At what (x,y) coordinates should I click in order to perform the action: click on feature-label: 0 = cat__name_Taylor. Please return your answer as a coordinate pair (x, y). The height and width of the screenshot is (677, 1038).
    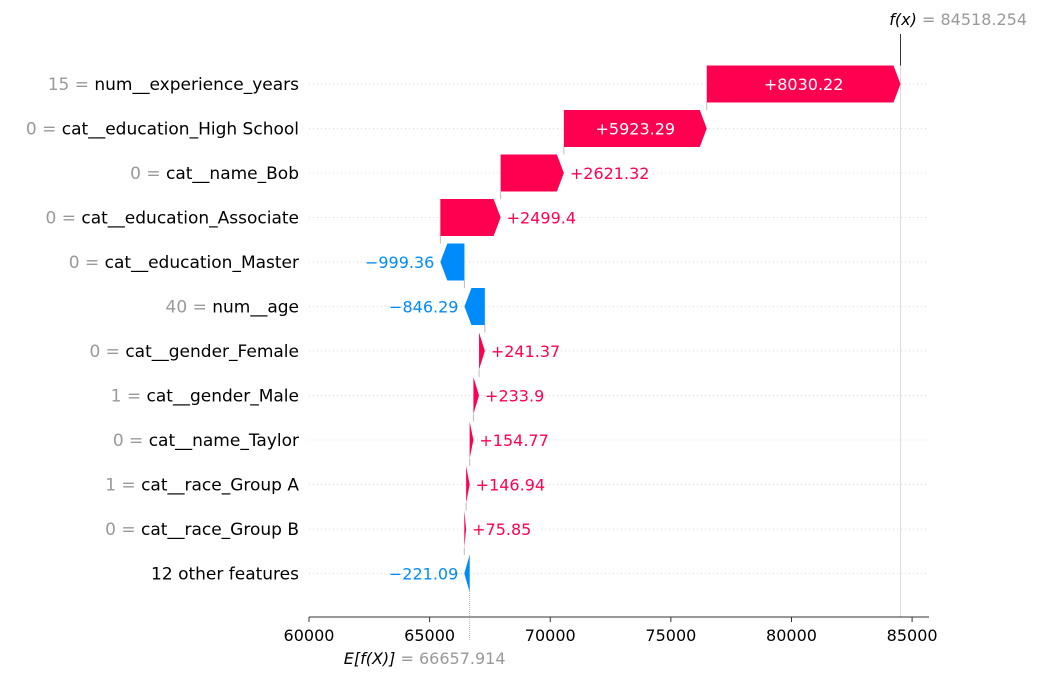
    Looking at the image, I should click on (206, 441).